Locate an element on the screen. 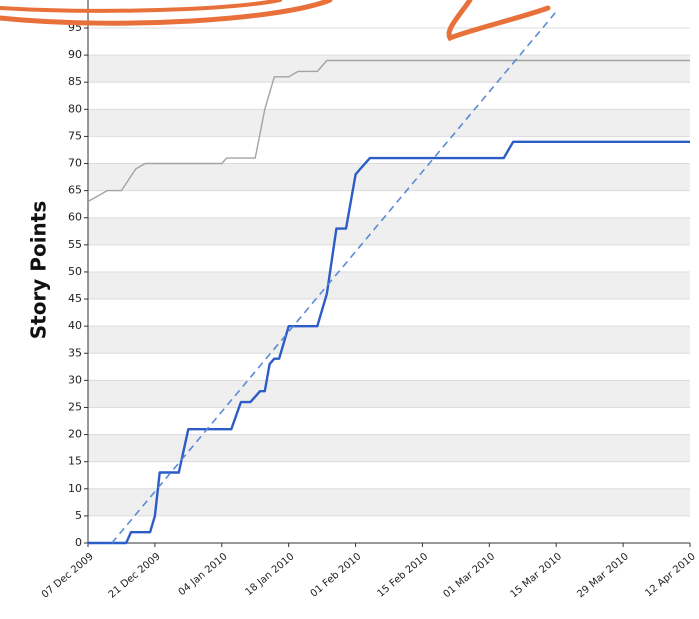 The height and width of the screenshot is (619, 699). y-tick-label: 25 is located at coordinates (75, 406).